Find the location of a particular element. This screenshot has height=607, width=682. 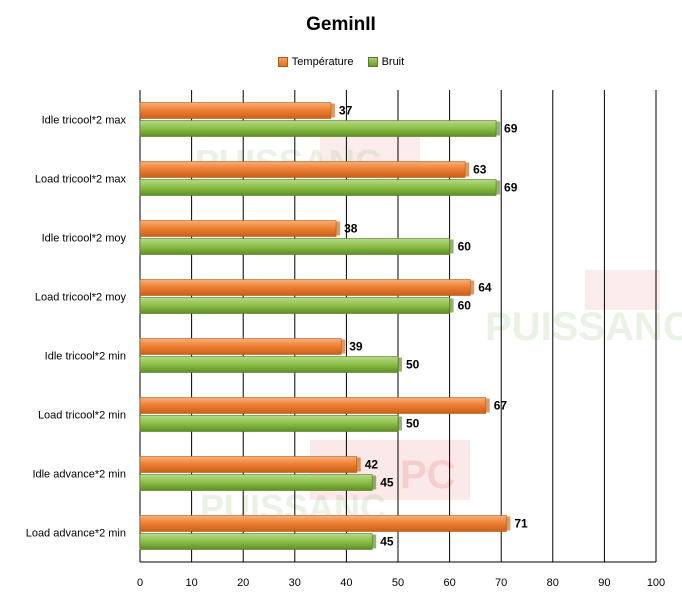

data-label: 39 is located at coordinates (356, 347).